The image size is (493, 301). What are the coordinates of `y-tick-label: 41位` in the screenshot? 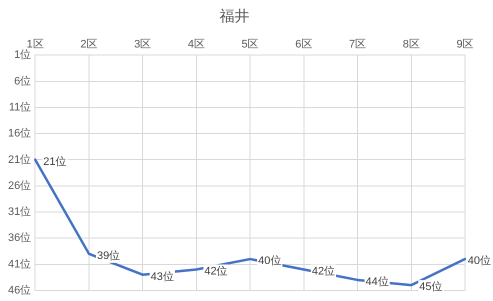 It's located at (20, 264).